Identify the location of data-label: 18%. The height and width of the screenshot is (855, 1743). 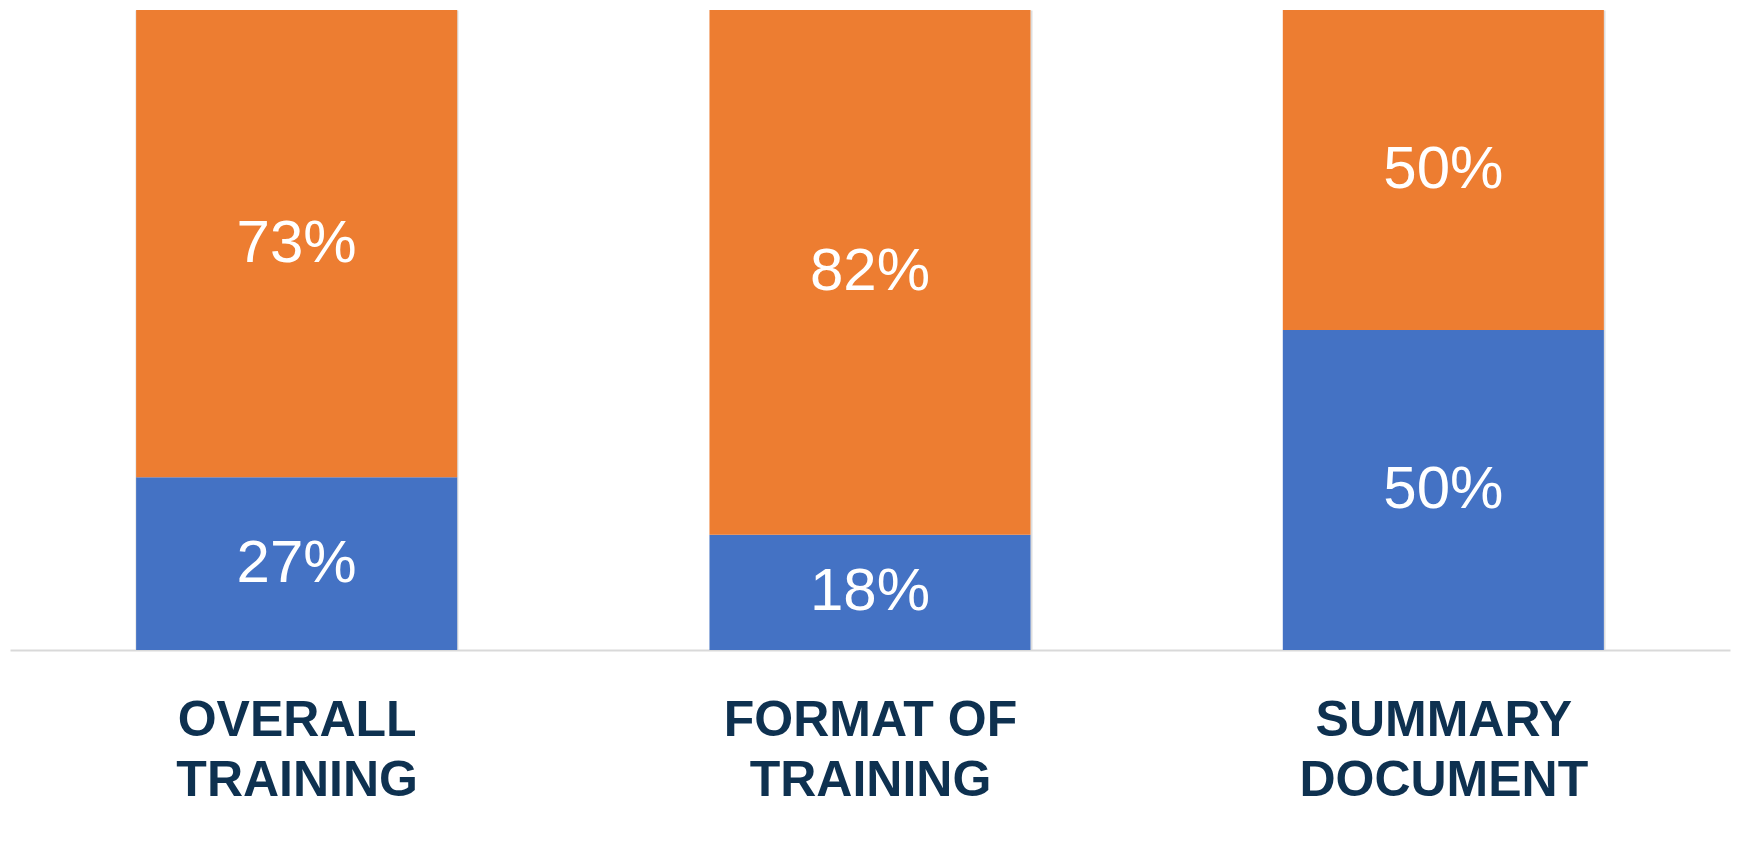
(870, 590).